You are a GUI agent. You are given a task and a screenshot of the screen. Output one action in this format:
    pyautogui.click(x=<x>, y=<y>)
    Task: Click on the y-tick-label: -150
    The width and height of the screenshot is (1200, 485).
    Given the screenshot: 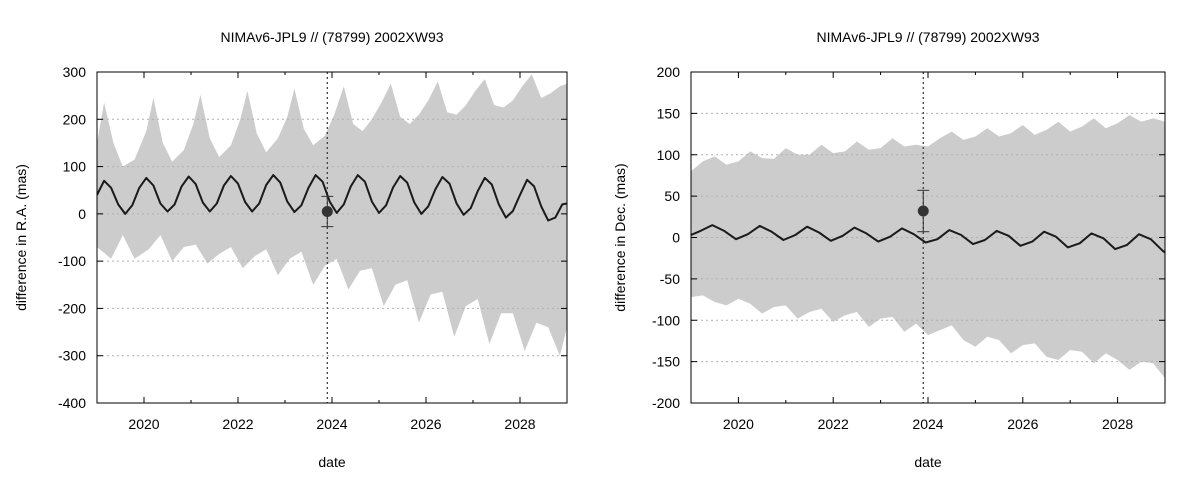 What is the action you would take?
    pyautogui.click(x=666, y=362)
    